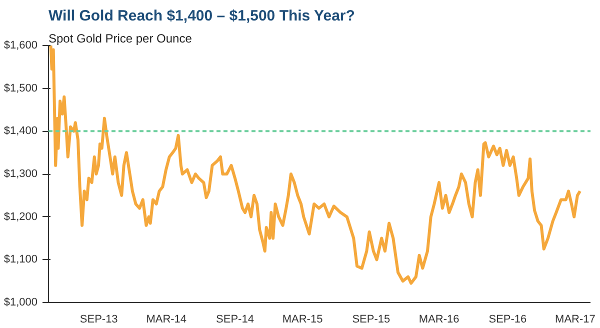  I want to click on x-tick-label: MAR-16, so click(439, 320).